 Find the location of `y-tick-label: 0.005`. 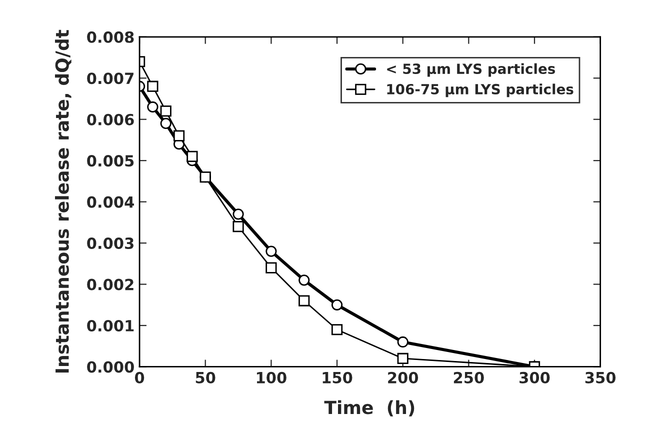

y-tick-label: 0.005 is located at coordinates (110, 161).